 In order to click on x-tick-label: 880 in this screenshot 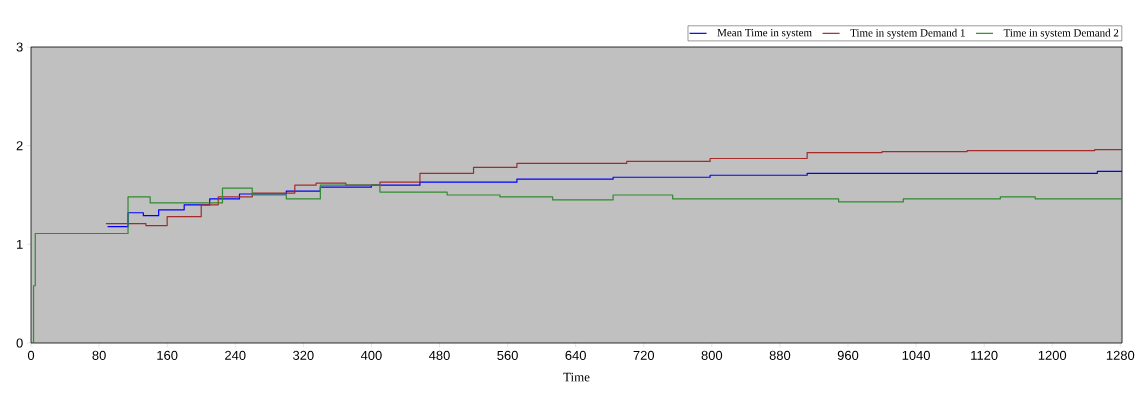, I will do `click(780, 355)`.